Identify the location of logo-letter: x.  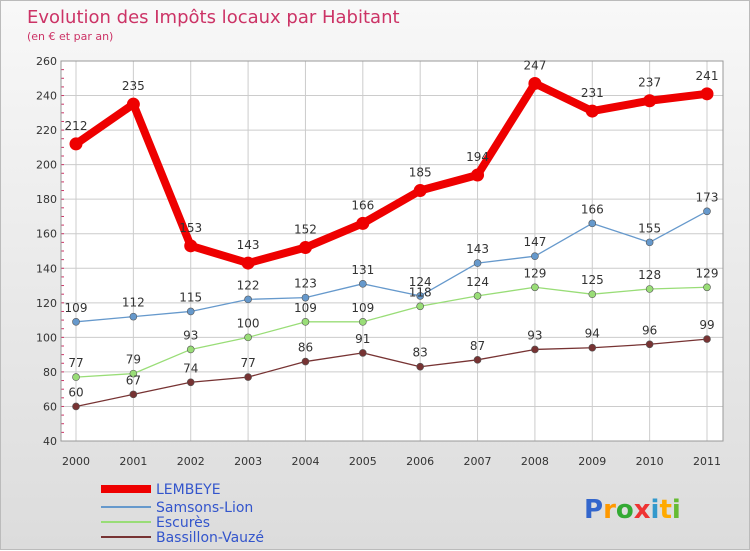
(642, 510).